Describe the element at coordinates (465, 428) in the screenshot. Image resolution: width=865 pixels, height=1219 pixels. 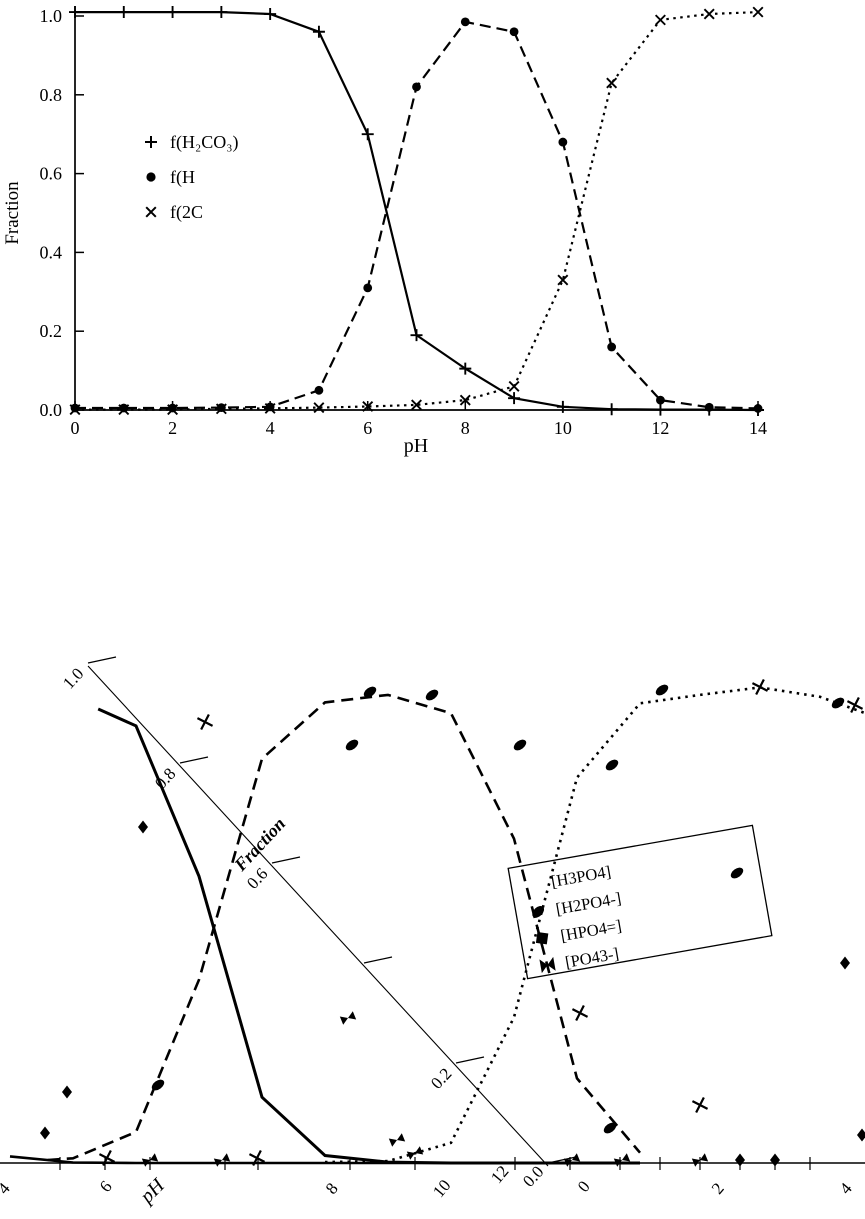
I see `x-tick-label: 8` at that location.